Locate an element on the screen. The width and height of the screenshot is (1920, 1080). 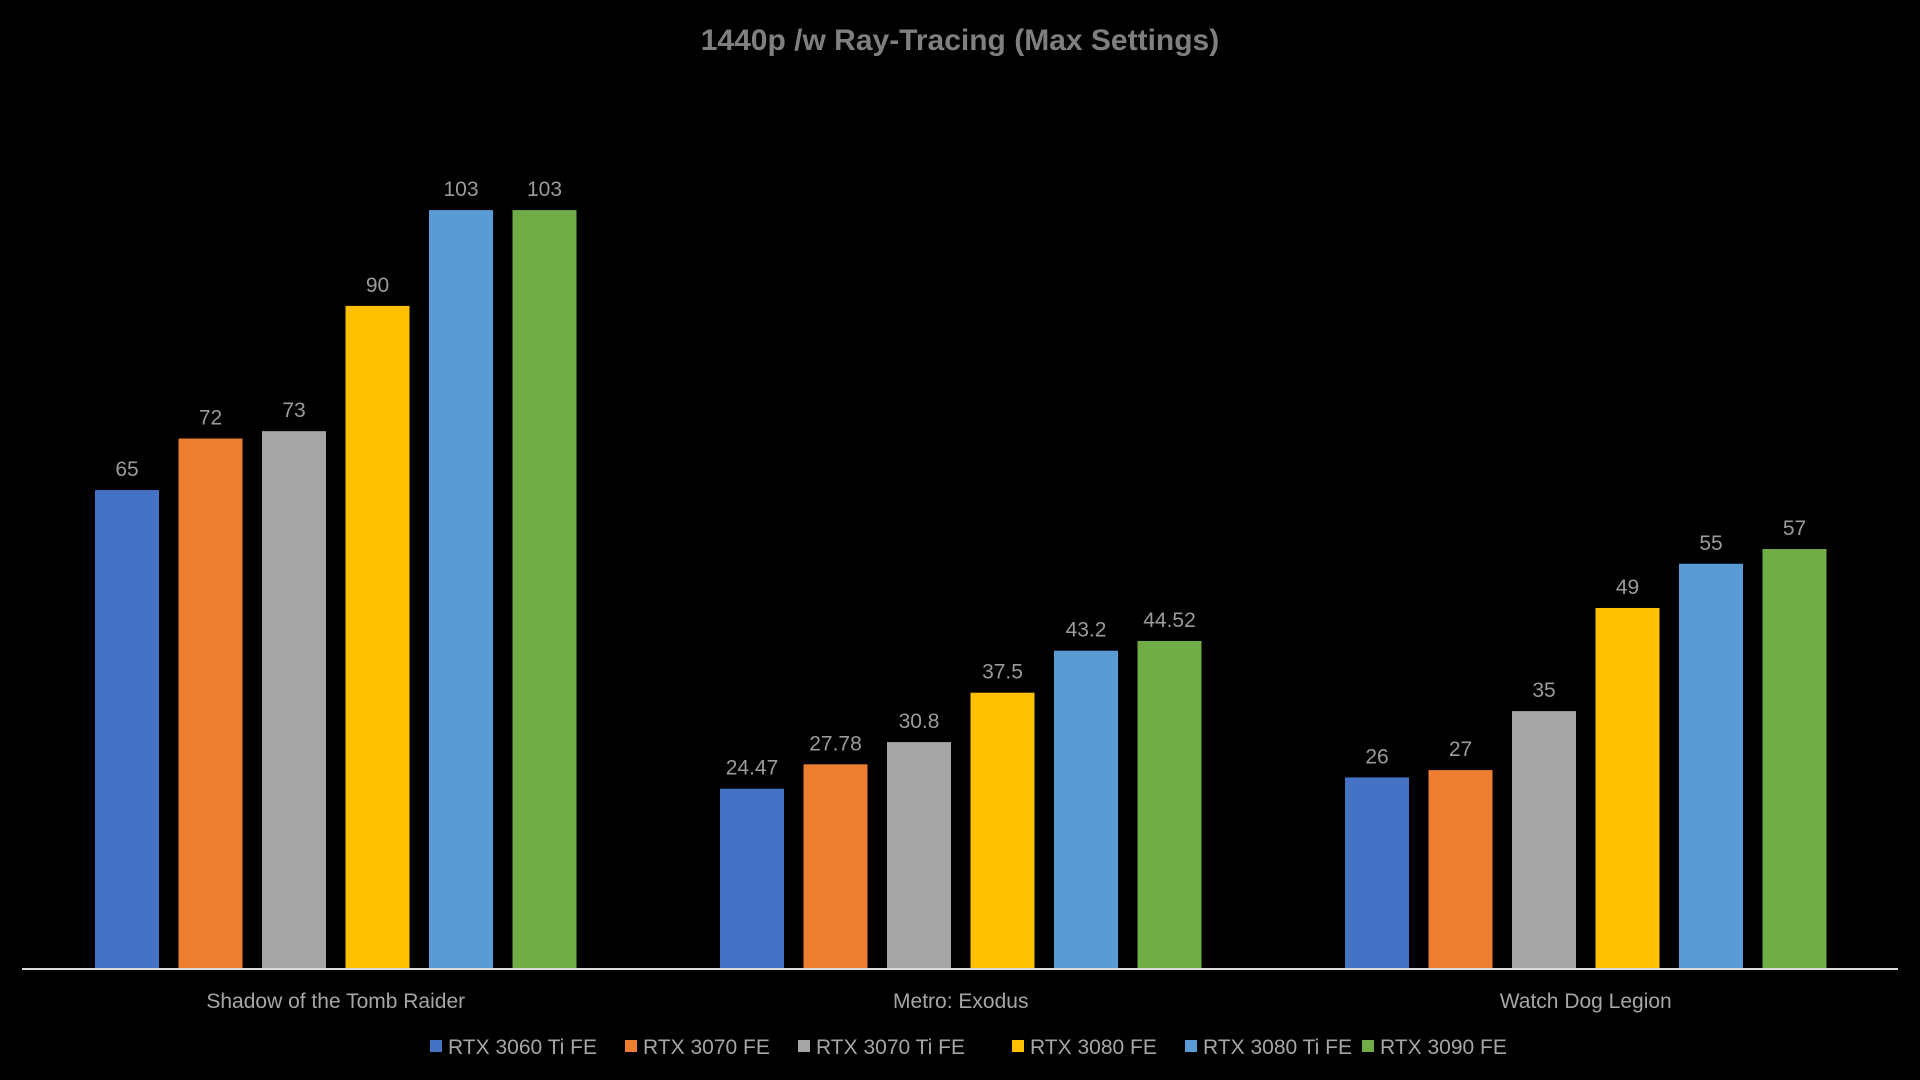
data-label-1-0: 24.47 is located at coordinates (752, 768).